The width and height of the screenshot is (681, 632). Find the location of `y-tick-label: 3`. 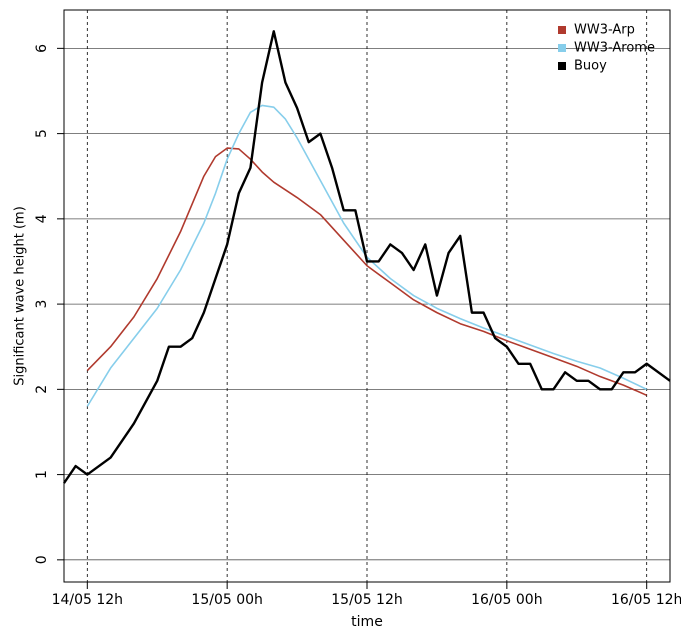

y-tick-label: 3 is located at coordinates (42, 304).